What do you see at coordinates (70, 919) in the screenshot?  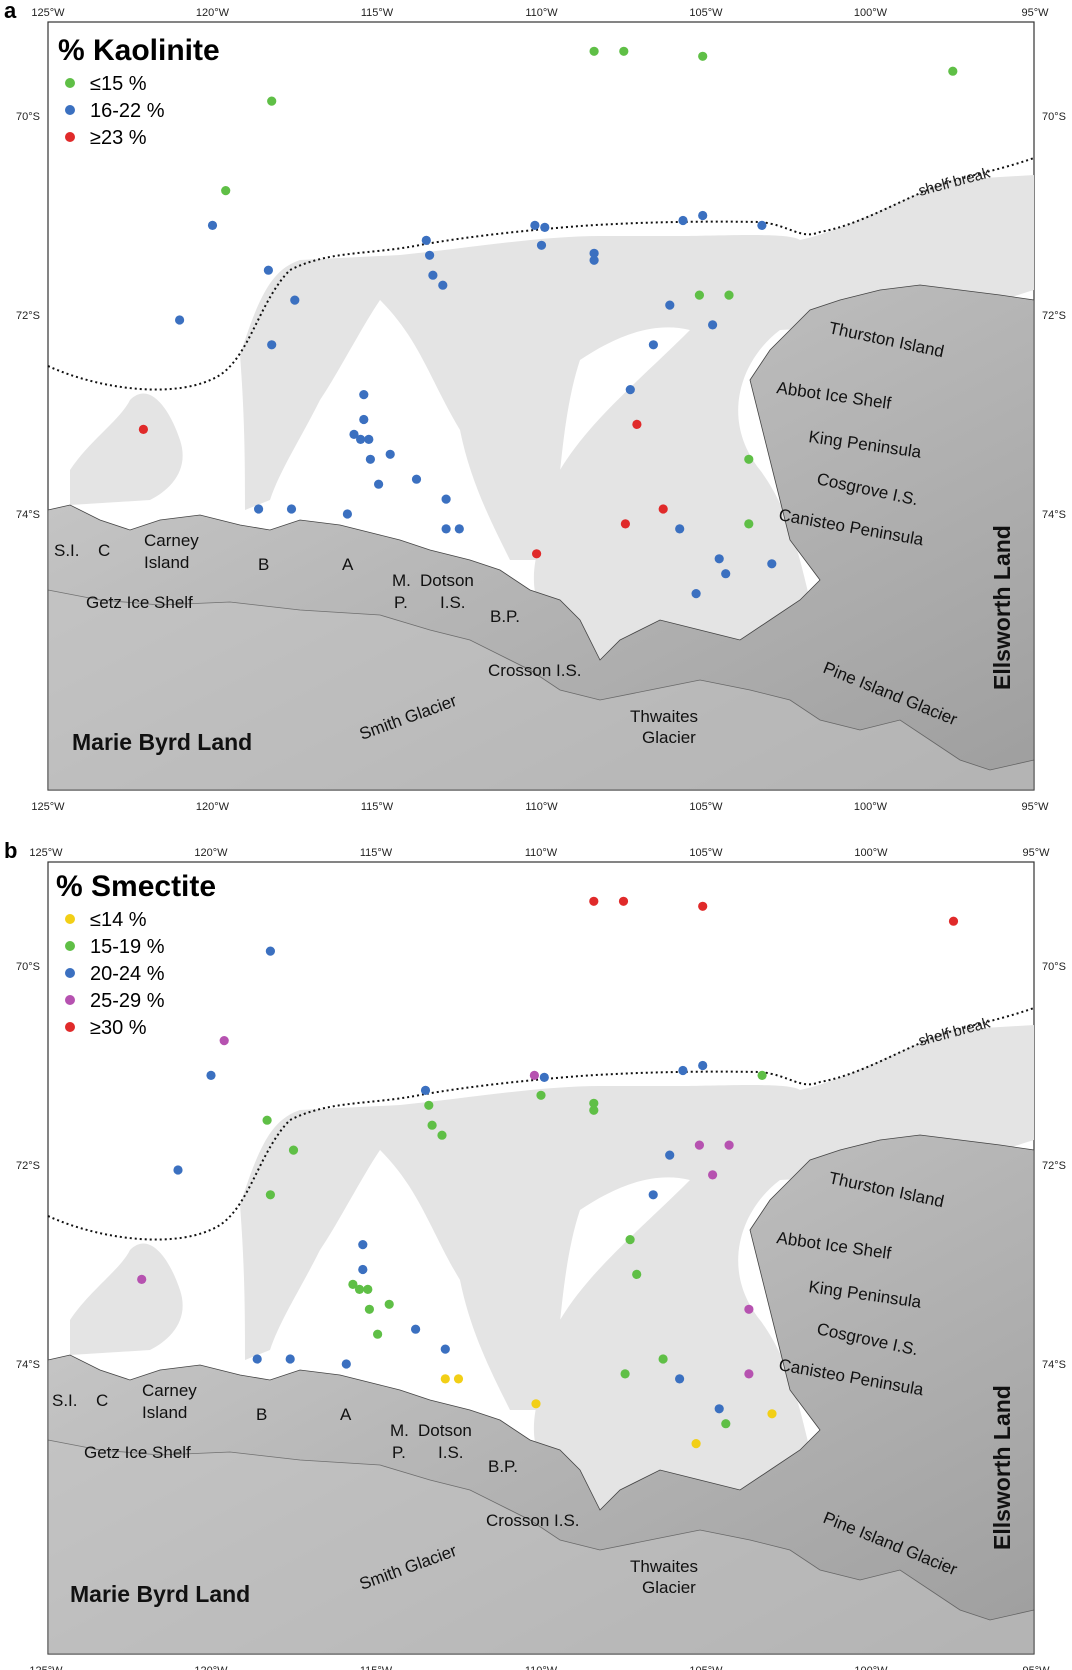 I see `legend-swatch-yellow` at bounding box center [70, 919].